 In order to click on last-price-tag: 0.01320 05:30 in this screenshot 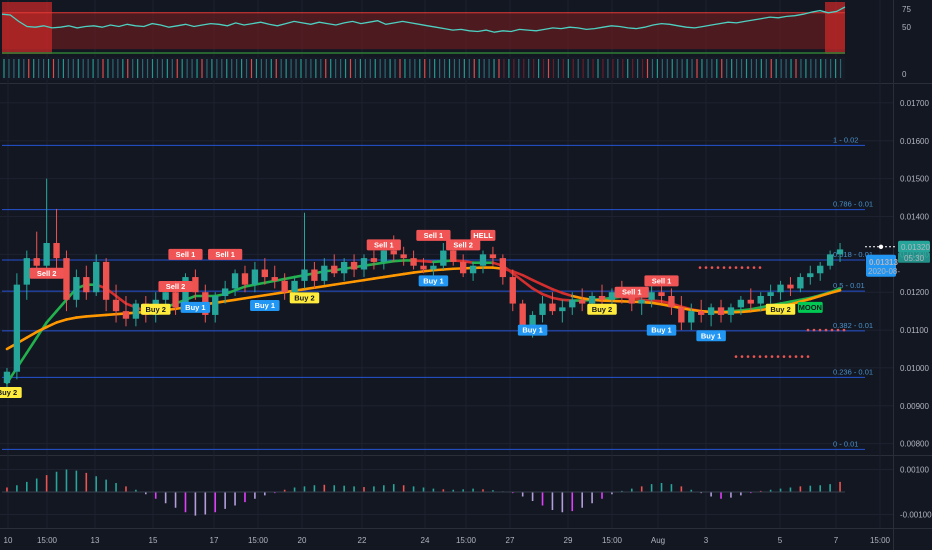, I will do `click(914, 251)`.